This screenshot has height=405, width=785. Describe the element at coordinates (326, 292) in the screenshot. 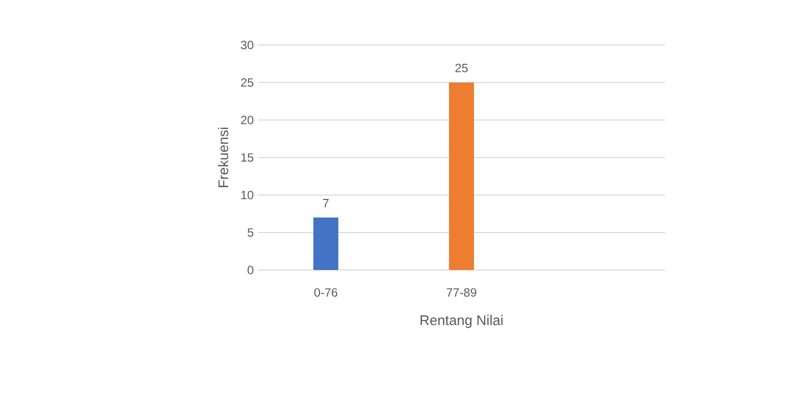

I see `x-tick-label: 0-76` at that location.